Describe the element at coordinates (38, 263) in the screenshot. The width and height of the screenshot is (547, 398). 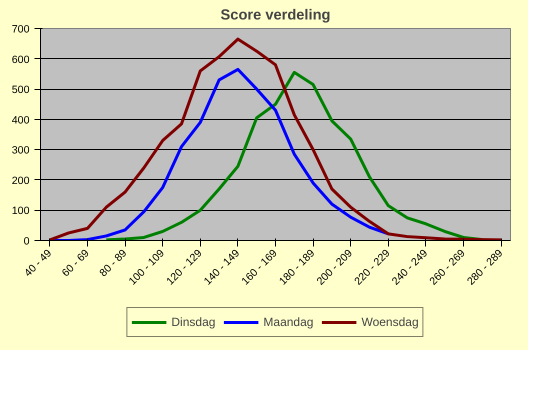
I see `x-tick-label: 40 - 49` at that location.